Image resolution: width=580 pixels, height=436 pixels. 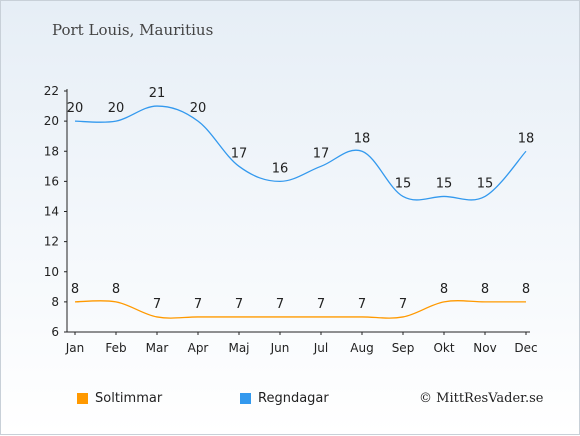 I want to click on data-label-soltimmar-okt: 8, so click(x=444, y=289).